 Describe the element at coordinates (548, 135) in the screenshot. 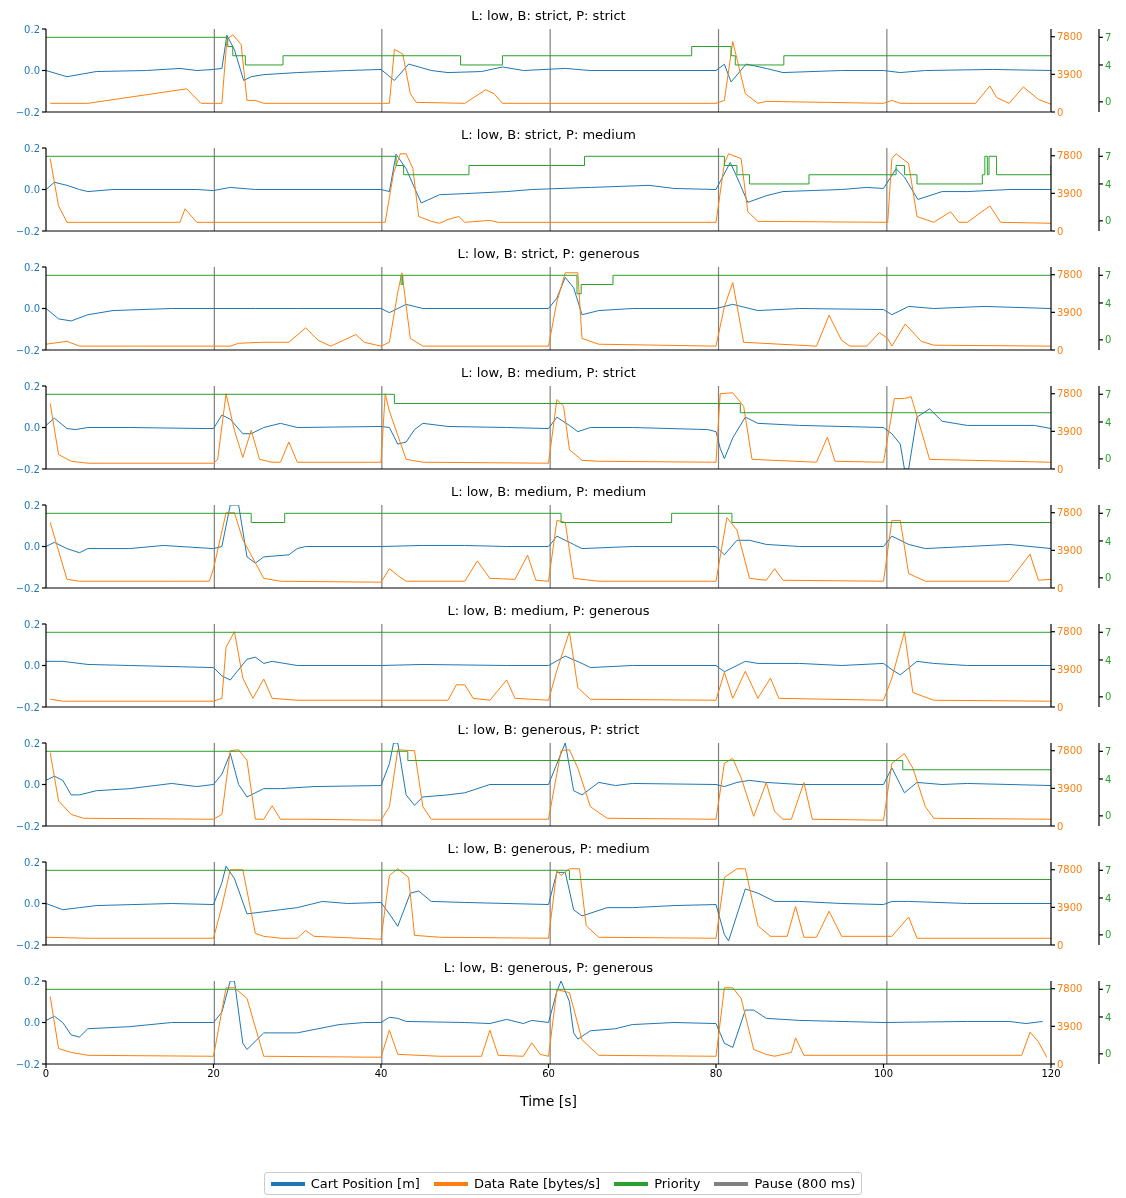

I see `chart-title: L: low, B: strict, P: medium` at that location.